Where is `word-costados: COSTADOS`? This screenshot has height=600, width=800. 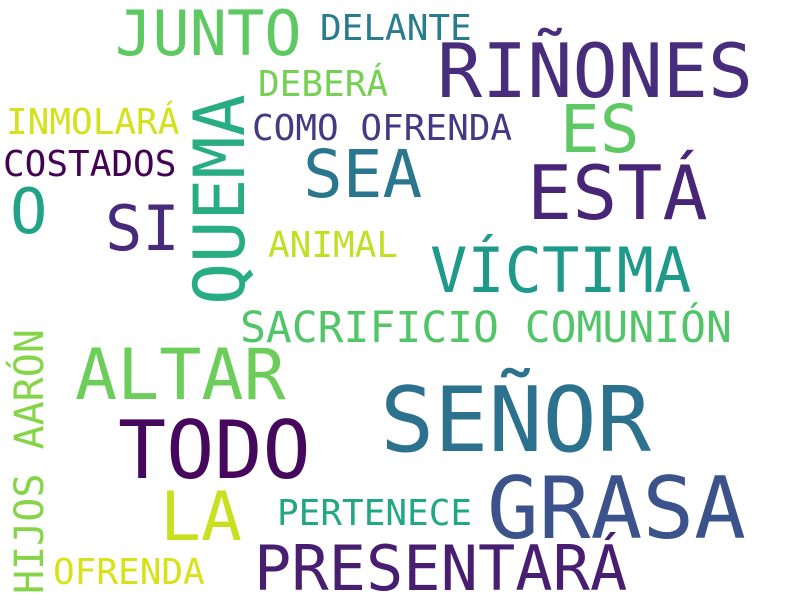 word-costados: COSTADOS is located at coordinates (90, 164).